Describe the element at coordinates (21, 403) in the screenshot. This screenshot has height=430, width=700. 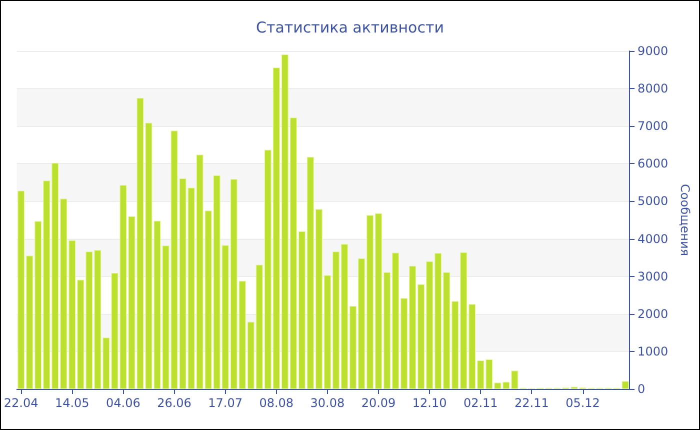
I see `x-tick-label: 22.04` at that location.